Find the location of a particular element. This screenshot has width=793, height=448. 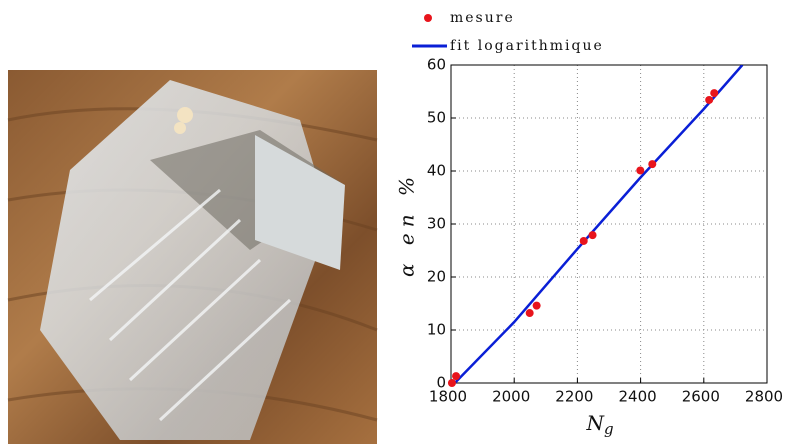

y-tick-label: 0 is located at coordinates (441, 383).